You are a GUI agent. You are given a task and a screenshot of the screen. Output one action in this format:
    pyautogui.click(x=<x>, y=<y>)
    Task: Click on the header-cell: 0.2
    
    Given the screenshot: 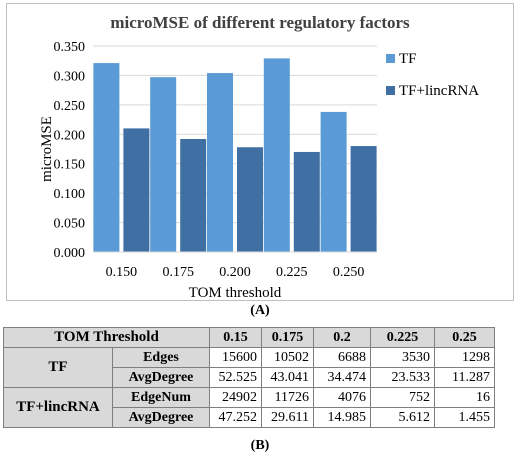 What is the action you would take?
    pyautogui.click(x=342, y=337)
    